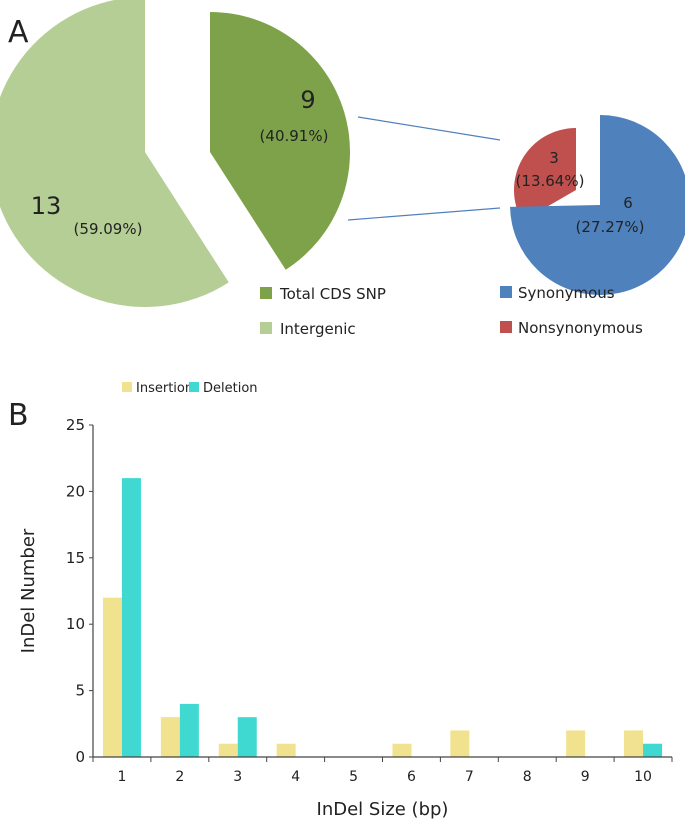 This screenshot has height=832, width=685. Describe the element at coordinates (469, 777) in the screenshot. I see `x-tick-label: 7` at that location.